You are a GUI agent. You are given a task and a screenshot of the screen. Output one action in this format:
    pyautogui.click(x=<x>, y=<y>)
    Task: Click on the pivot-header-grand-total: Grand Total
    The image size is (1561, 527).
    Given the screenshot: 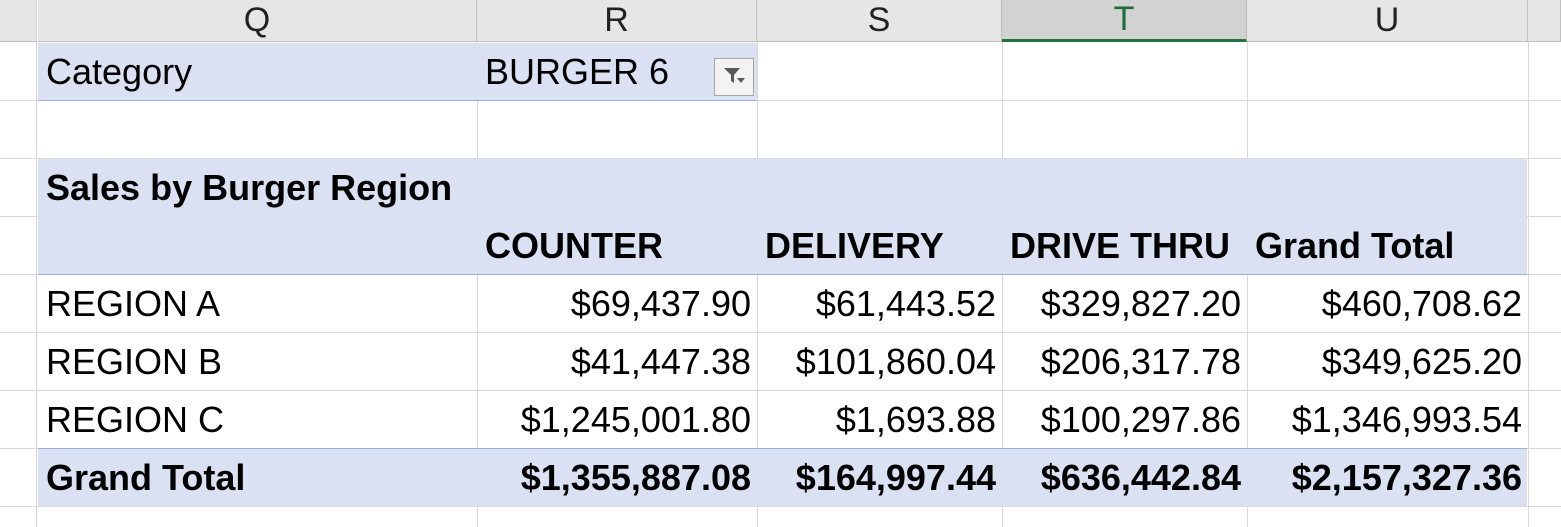 What is the action you would take?
    pyautogui.click(x=1355, y=245)
    